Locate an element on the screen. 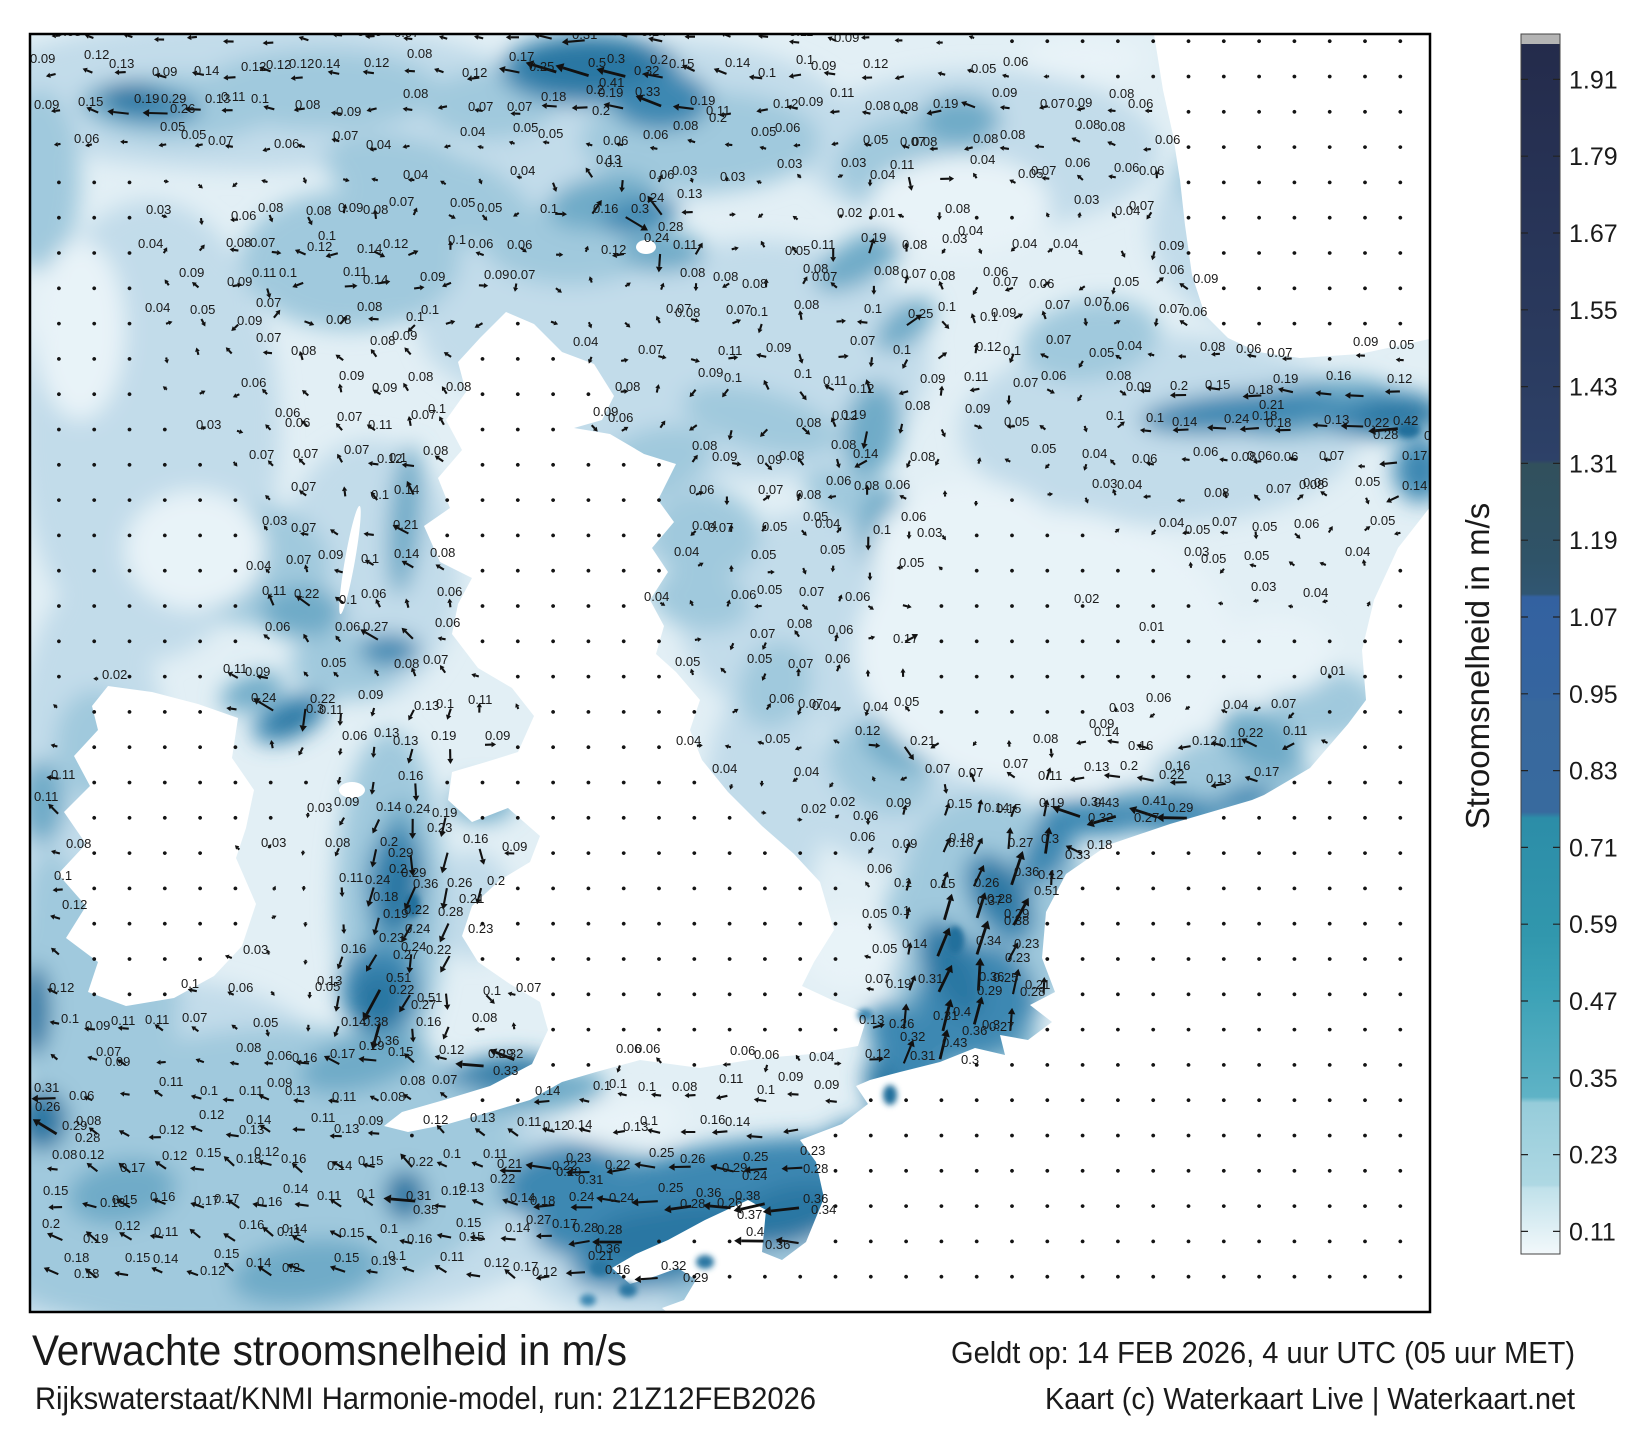 Image resolution: width=1650 pixels, height=1450 pixels. svg-text: 0.18 is located at coordinates (1260, 389).